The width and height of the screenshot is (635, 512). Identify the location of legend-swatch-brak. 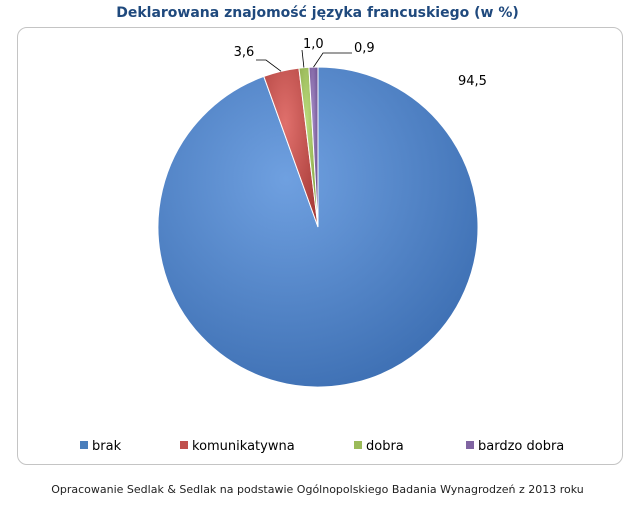
(84, 445).